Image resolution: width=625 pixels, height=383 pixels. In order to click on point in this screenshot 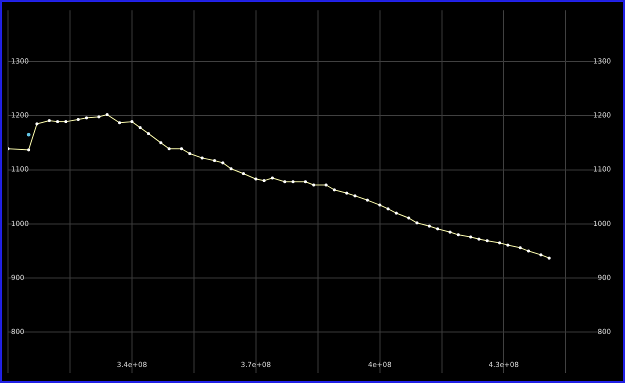, I will do `click(28, 134)`.